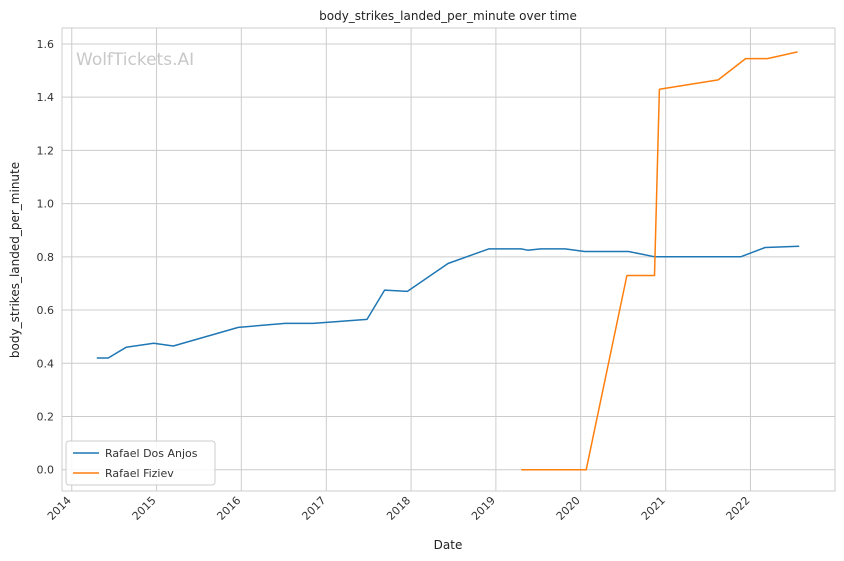  Describe the element at coordinates (135, 60) in the screenshot. I see `watermark-text: WolfTickets.AI` at that location.